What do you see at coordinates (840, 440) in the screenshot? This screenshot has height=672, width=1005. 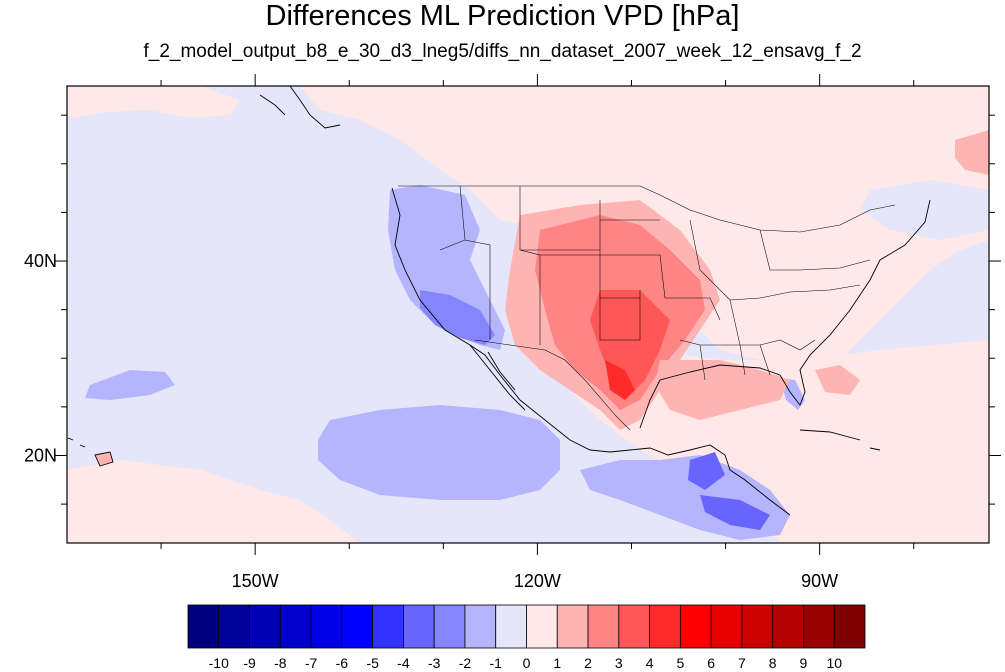 I see `caribbean-coastline` at bounding box center [840, 440].